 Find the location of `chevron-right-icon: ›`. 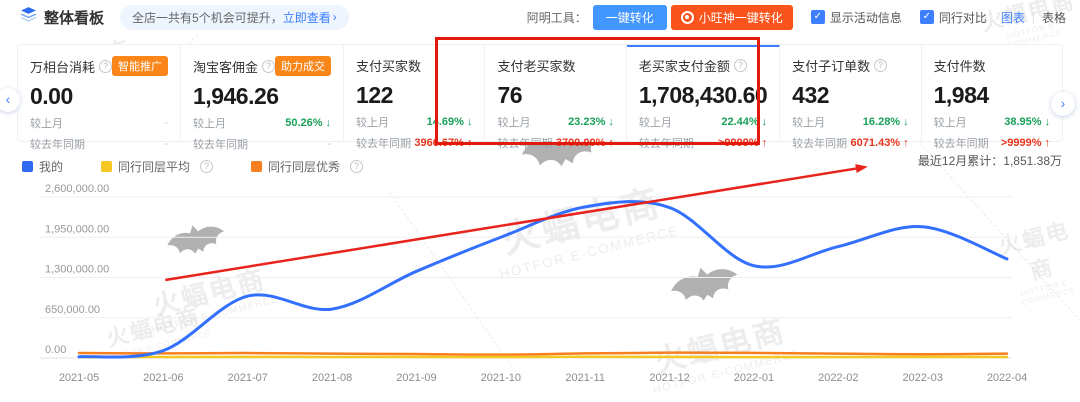

chevron-right-icon: › is located at coordinates (334, 17).